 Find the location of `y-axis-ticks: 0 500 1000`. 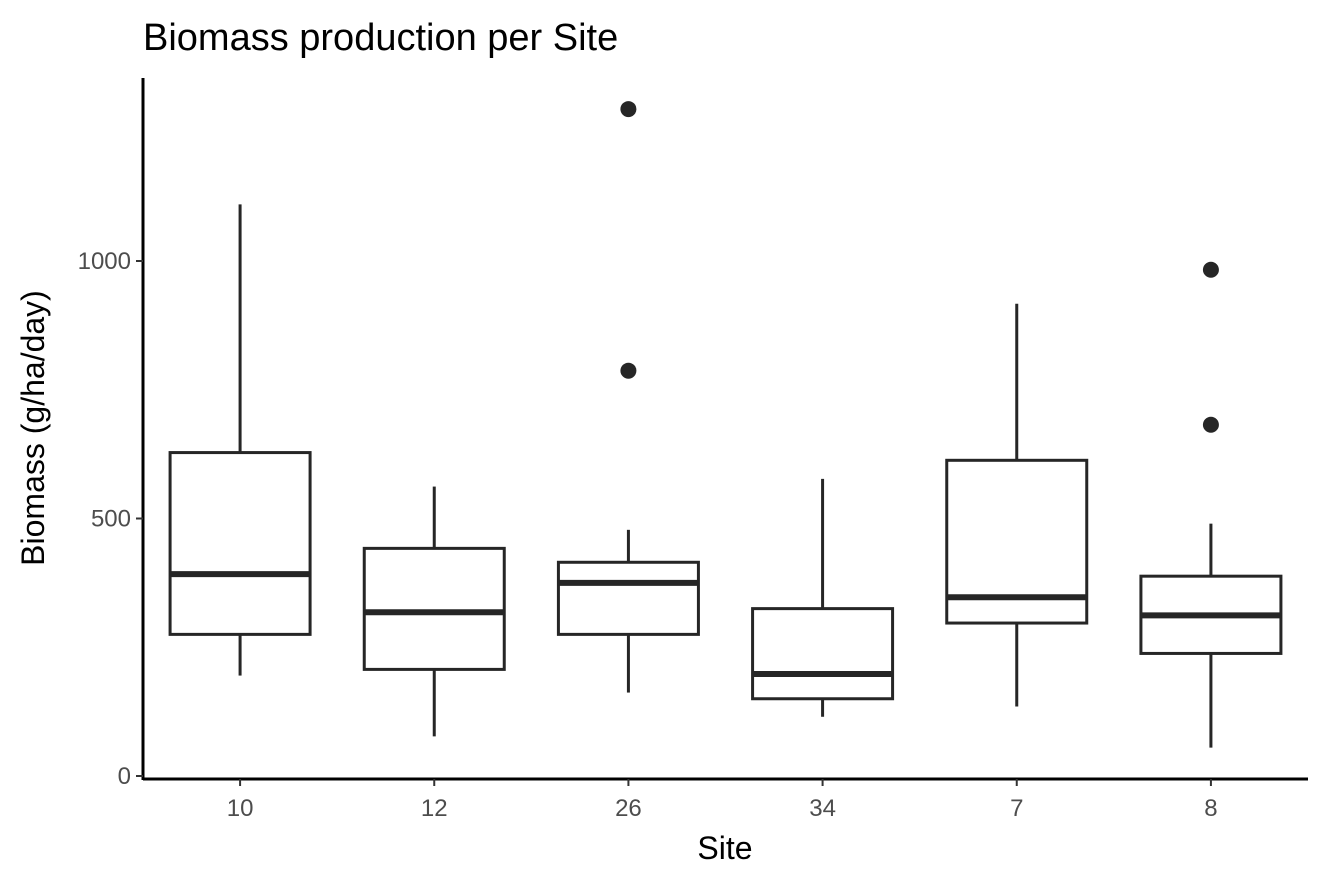

y-axis-ticks: 0 500 1000 is located at coordinates (110, 519).